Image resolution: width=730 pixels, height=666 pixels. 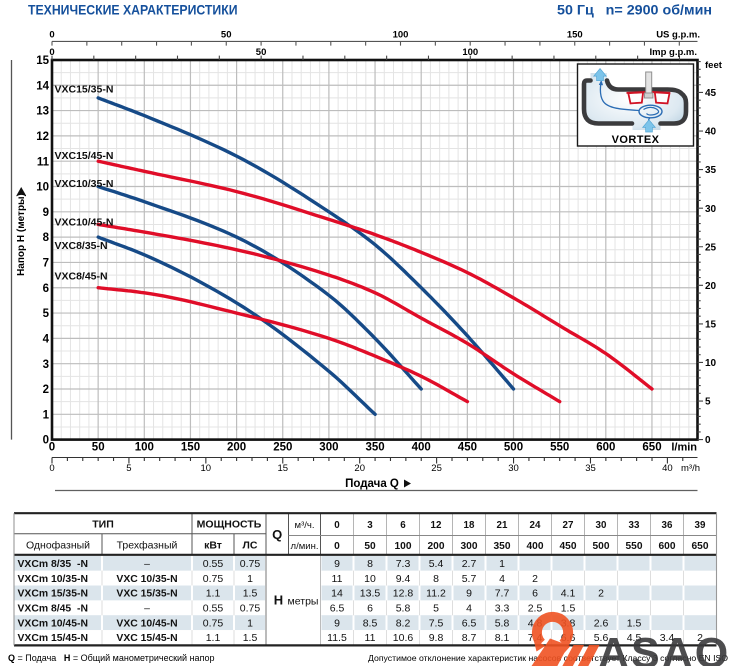 What do you see at coordinates (470, 52) in the screenshot?
I see `svg-text: 100` at bounding box center [470, 52].